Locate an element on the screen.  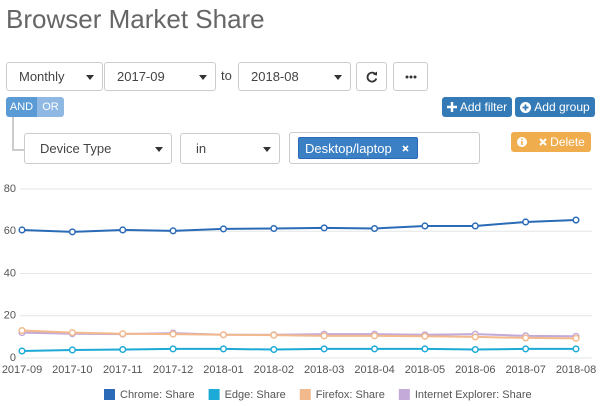
y-tick-label: 80 is located at coordinates (10, 189).